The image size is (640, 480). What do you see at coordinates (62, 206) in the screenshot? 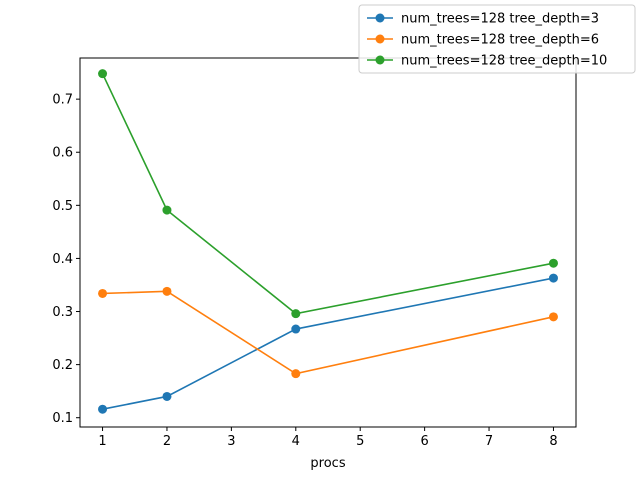
I see `y-tick-label: 0.5` at bounding box center [62, 206].